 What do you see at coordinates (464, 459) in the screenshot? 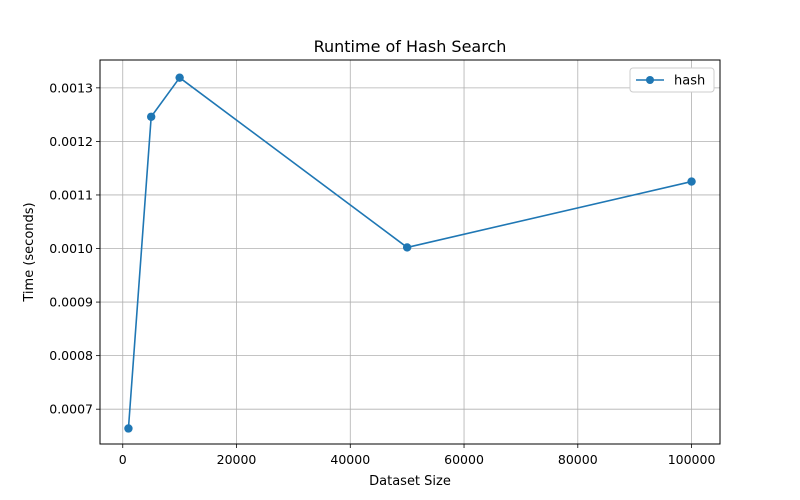
I see `x-tick-label: 60000` at bounding box center [464, 459].